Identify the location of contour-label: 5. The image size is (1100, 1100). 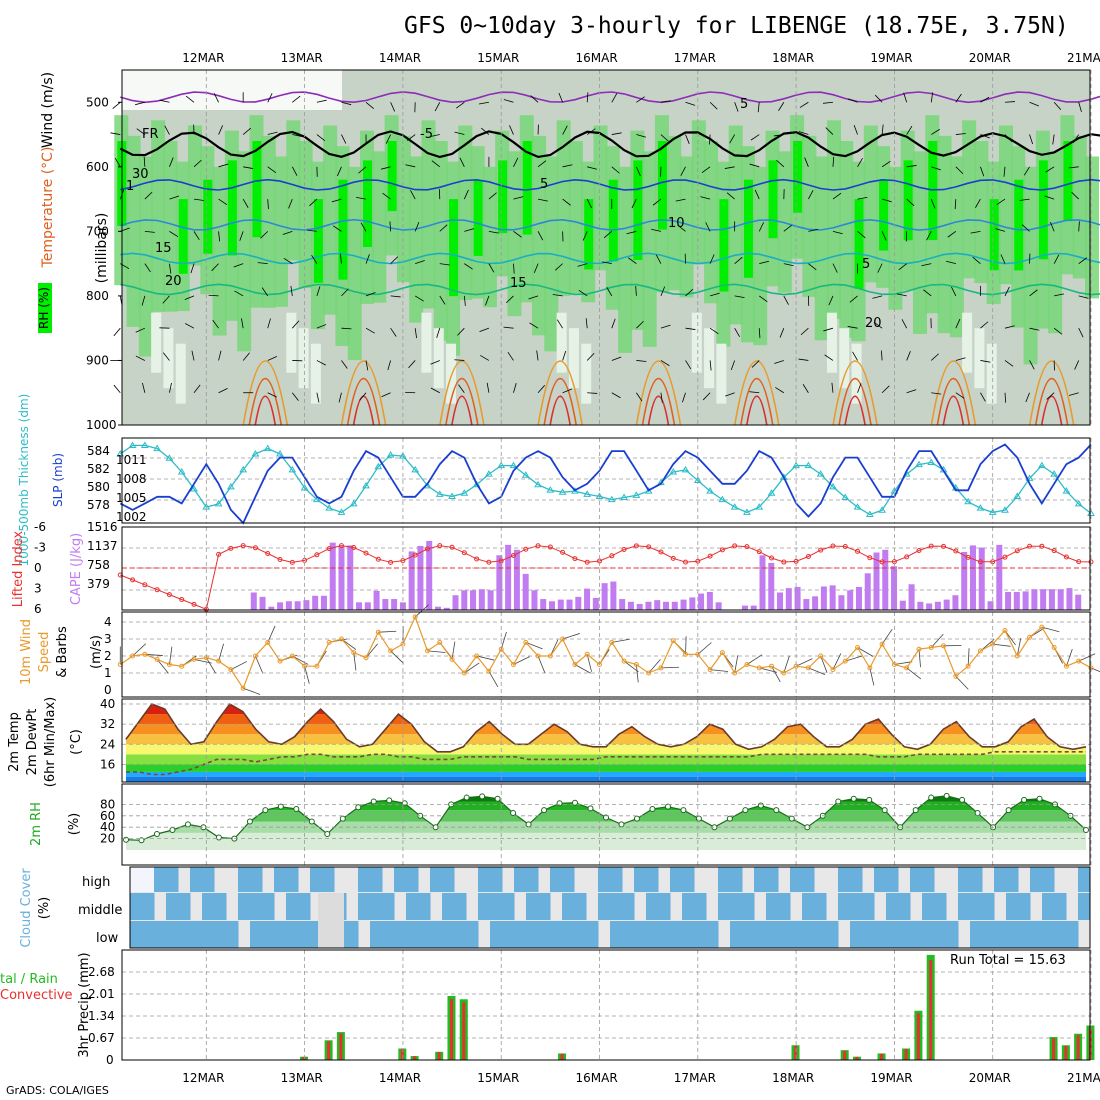
(744, 104).